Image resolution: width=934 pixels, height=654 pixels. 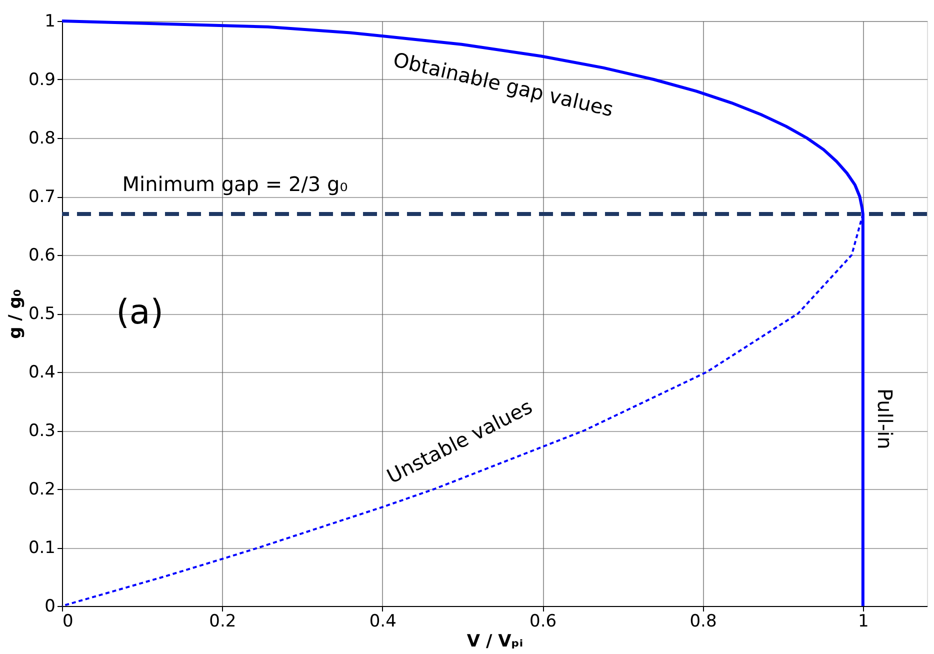 What do you see at coordinates (50, 606) in the screenshot?
I see `y-tick-label: 0` at bounding box center [50, 606].